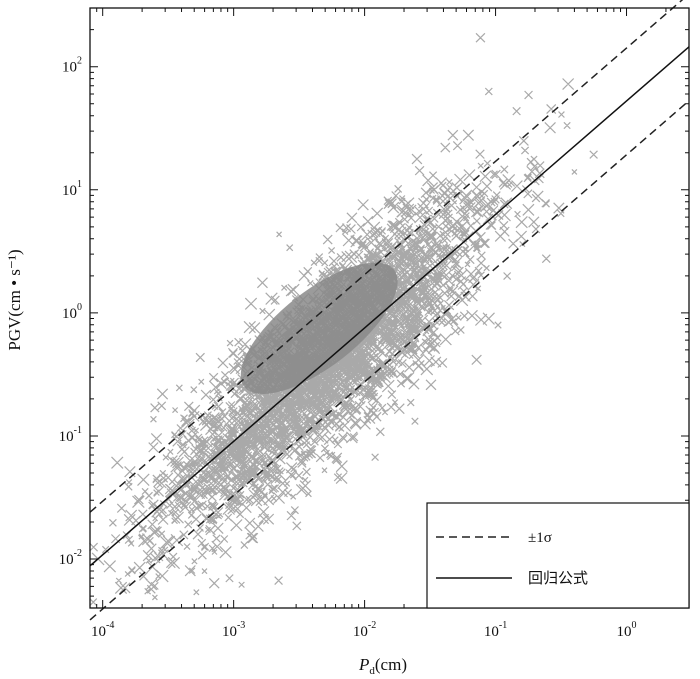  I want to click on legend-box, so click(558, 555).